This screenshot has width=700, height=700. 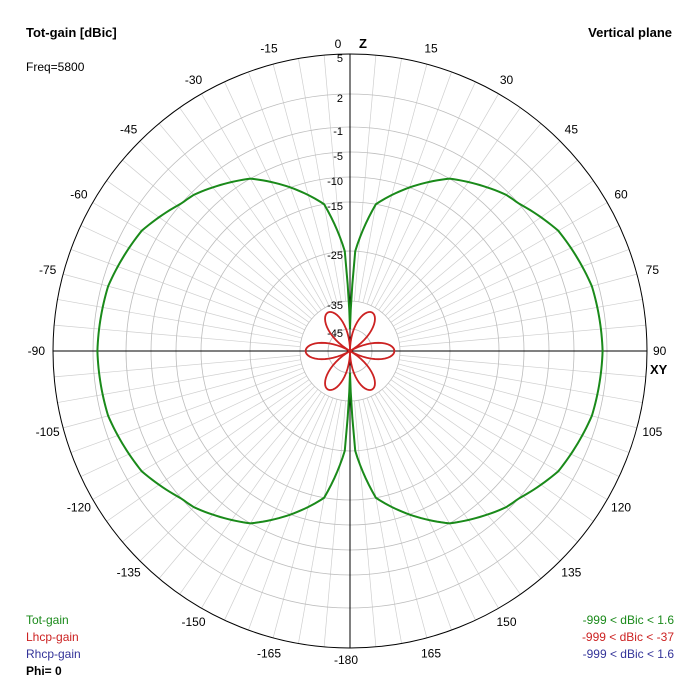 What do you see at coordinates (194, 80) in the screenshot?
I see `angle-label: -30` at bounding box center [194, 80].